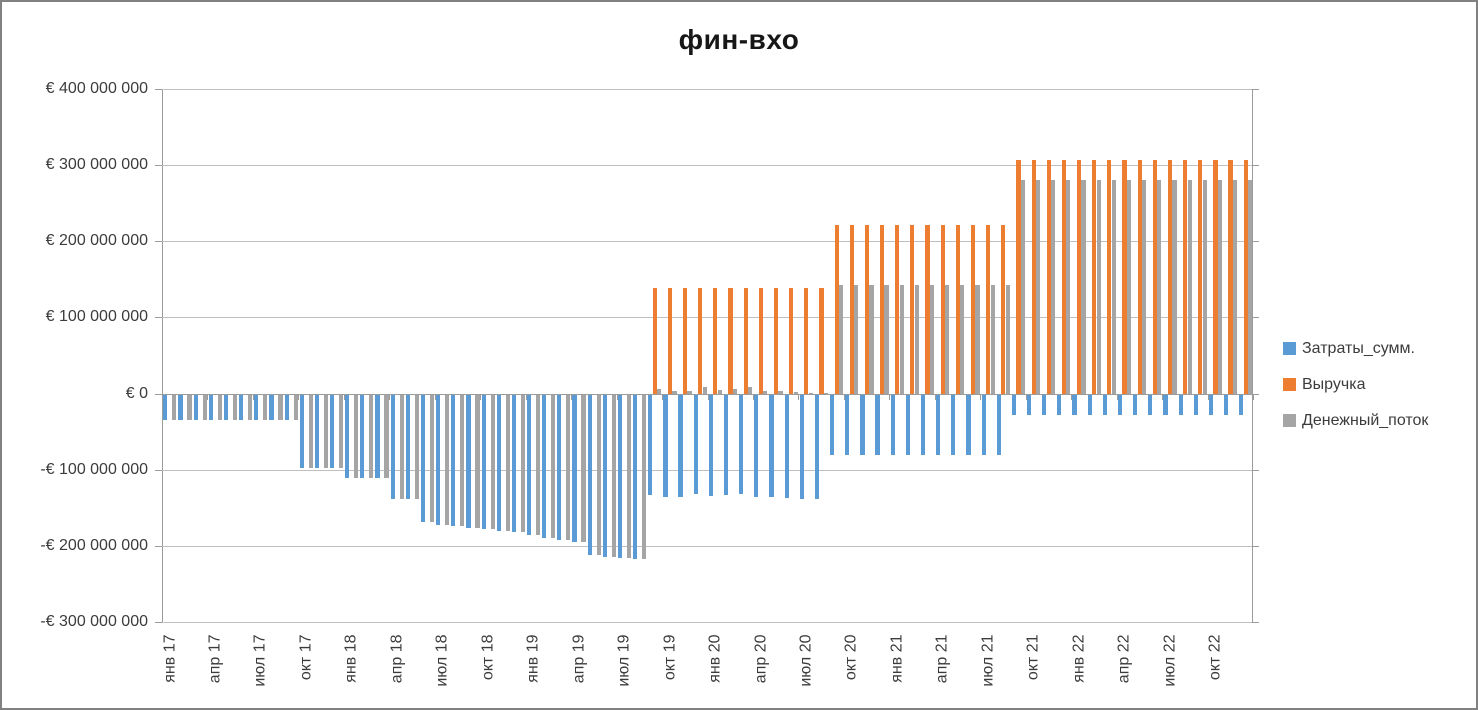 This screenshot has width=1478, height=710. What do you see at coordinates (488, 657) in the screenshot?
I see `x-axis-tick-label: окт 18` at bounding box center [488, 657].